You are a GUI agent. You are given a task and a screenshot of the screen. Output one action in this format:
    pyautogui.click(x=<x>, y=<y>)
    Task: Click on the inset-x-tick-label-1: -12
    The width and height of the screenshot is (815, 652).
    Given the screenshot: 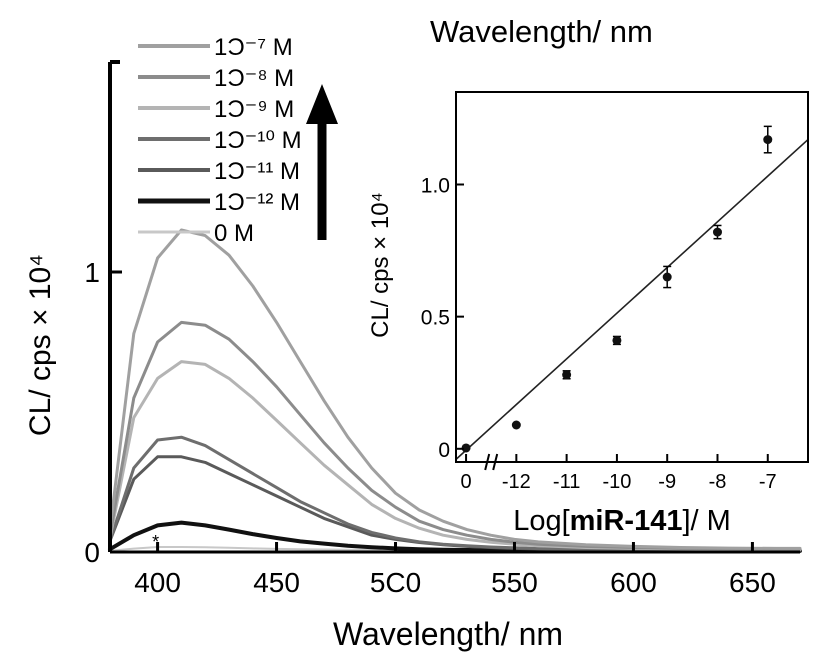 What is the action you would take?
    pyautogui.click(x=516, y=482)
    